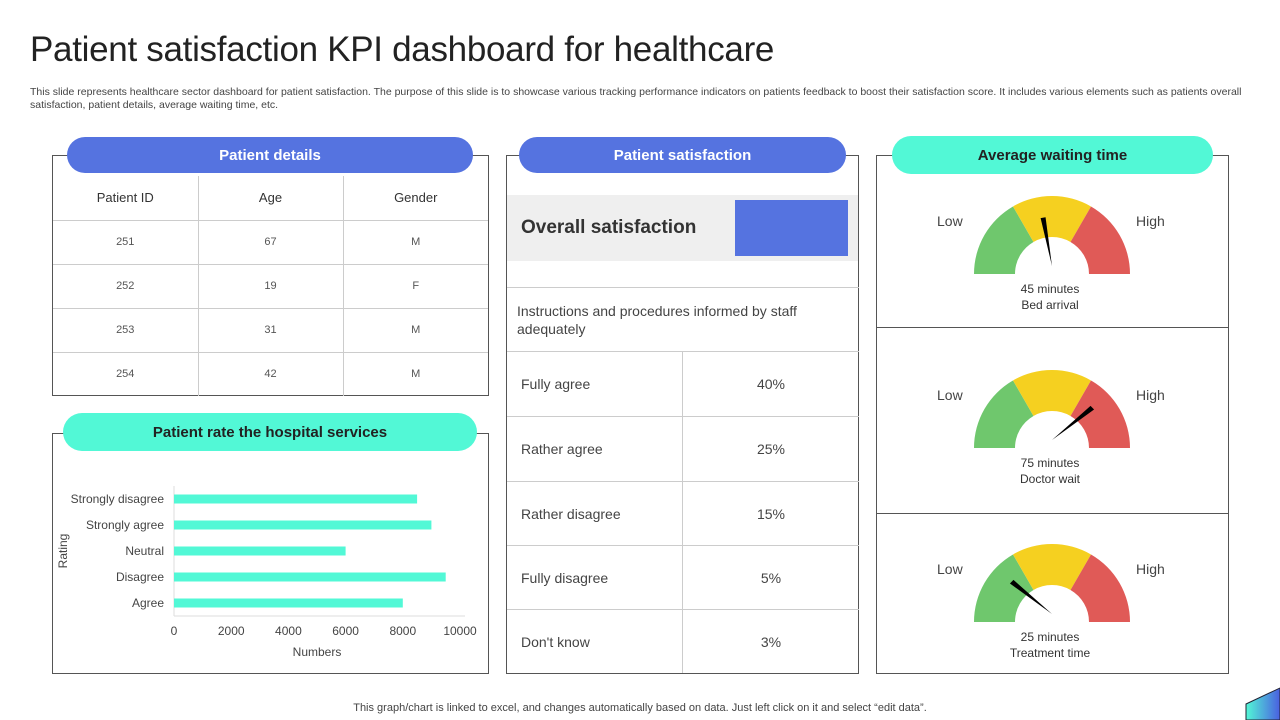 The height and width of the screenshot is (720, 1280). Describe the element at coordinates (317, 652) in the screenshot. I see `x-axis-label: Numbers` at that location.